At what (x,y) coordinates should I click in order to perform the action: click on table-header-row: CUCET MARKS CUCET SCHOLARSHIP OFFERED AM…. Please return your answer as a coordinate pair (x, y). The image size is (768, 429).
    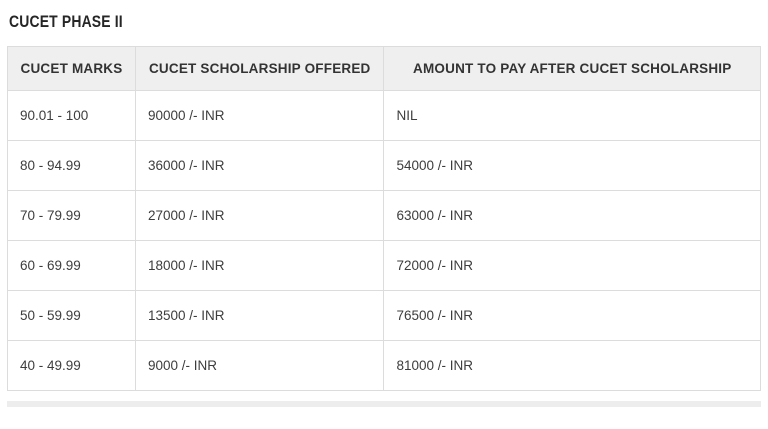
    Looking at the image, I should click on (384, 68).